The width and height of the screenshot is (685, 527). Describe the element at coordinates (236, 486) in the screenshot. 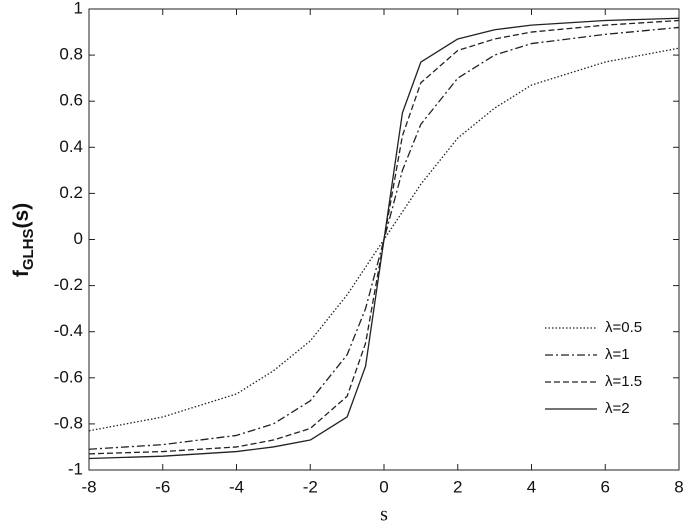

I see `x-tick-label: -4` at that location.